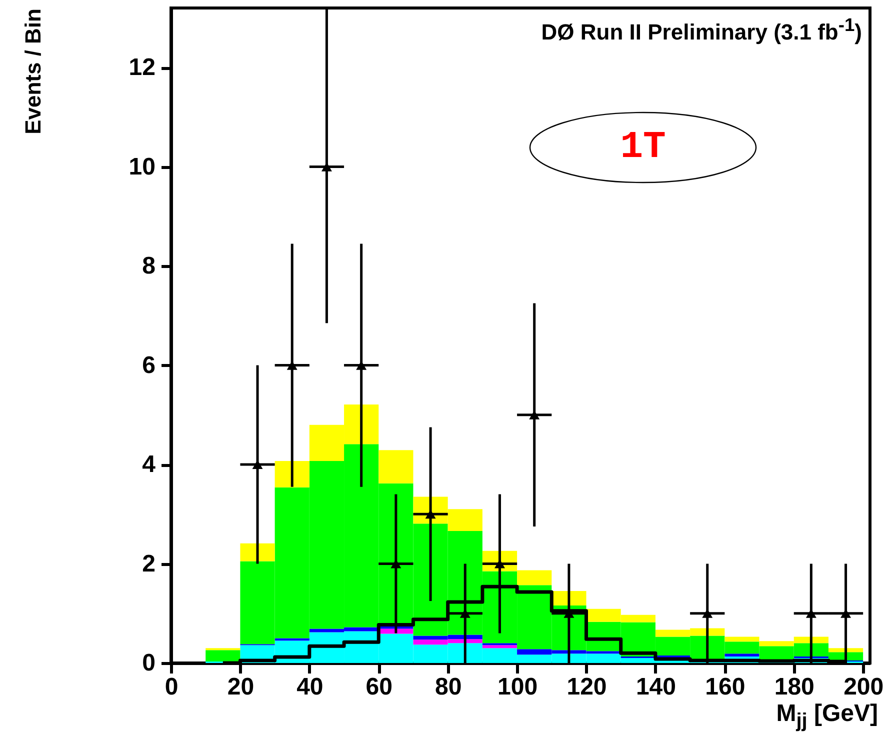 The width and height of the screenshot is (884, 733). I want to click on x-tick-label: 20, so click(240, 687).